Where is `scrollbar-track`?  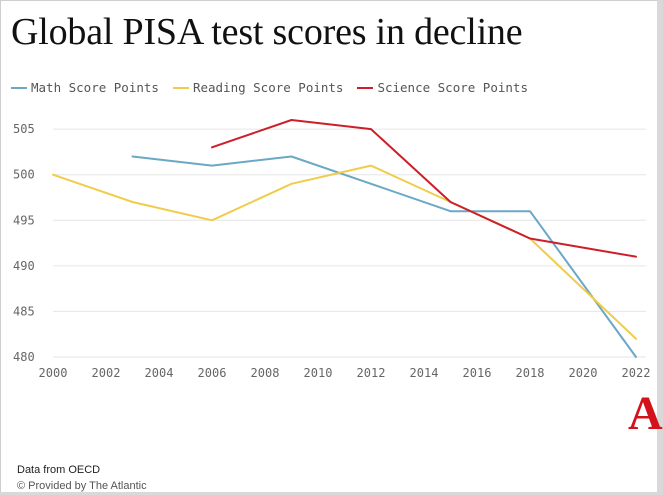
scrollbar-track is located at coordinates (660, 247).